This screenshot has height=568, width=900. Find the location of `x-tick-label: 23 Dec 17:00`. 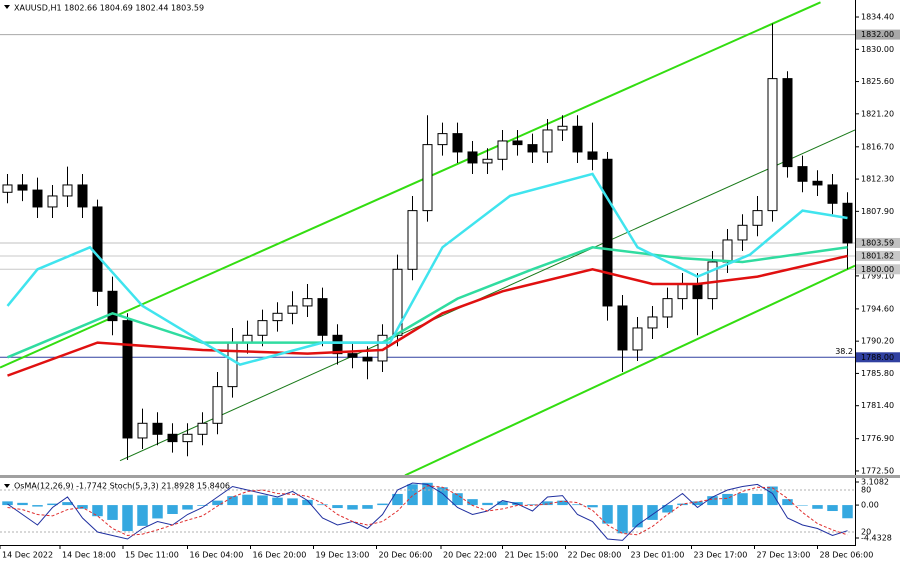

x-tick-label: 23 Dec 17:00 is located at coordinates (721, 555).